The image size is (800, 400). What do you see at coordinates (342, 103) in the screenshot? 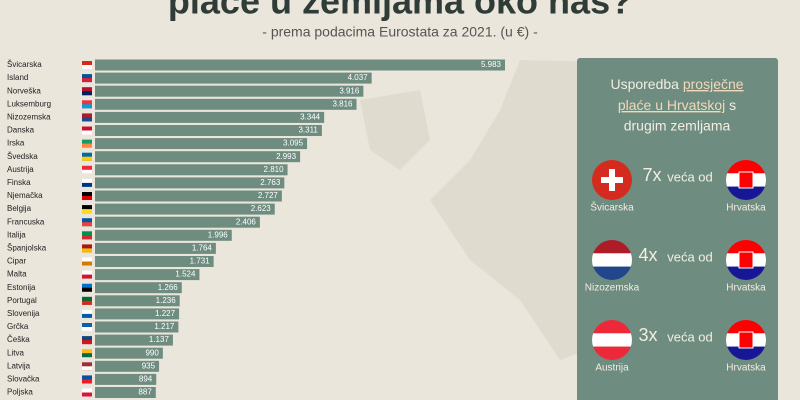
I see `value-label: 3.816` at bounding box center [342, 103].